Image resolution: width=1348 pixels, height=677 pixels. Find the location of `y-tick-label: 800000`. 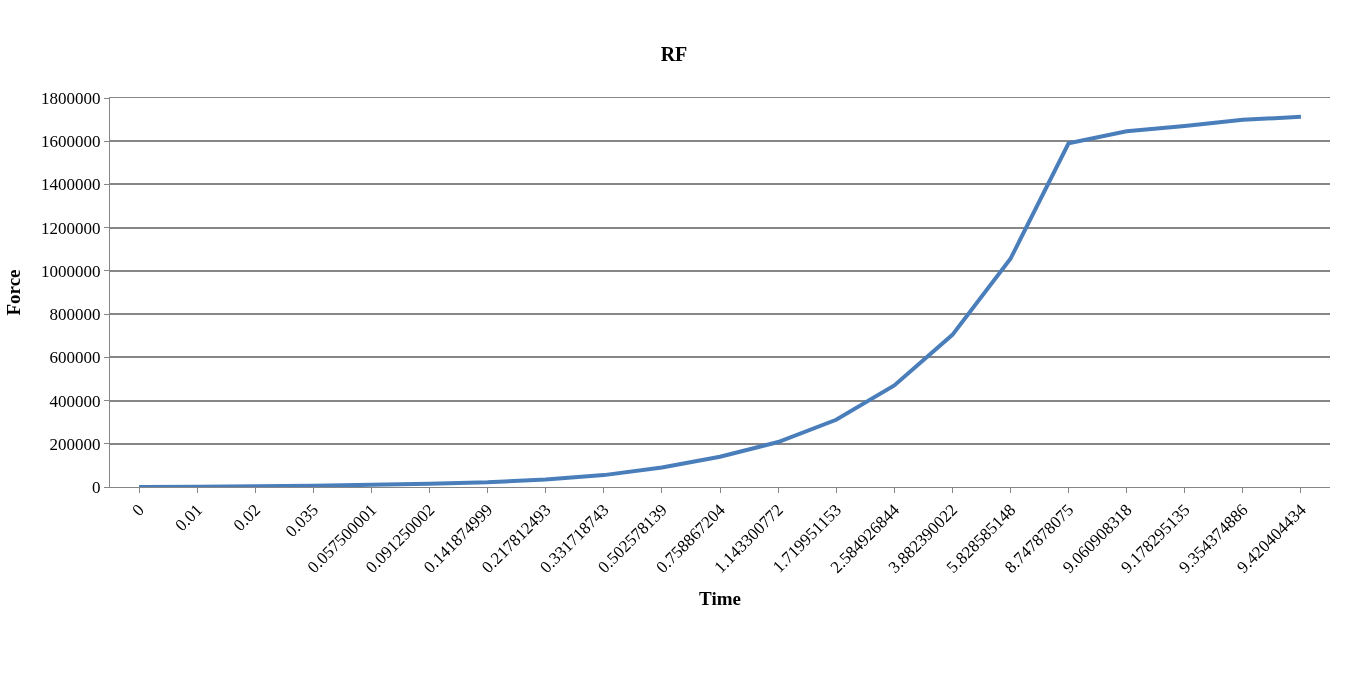

y-tick-label: 800000 is located at coordinates (75, 315).